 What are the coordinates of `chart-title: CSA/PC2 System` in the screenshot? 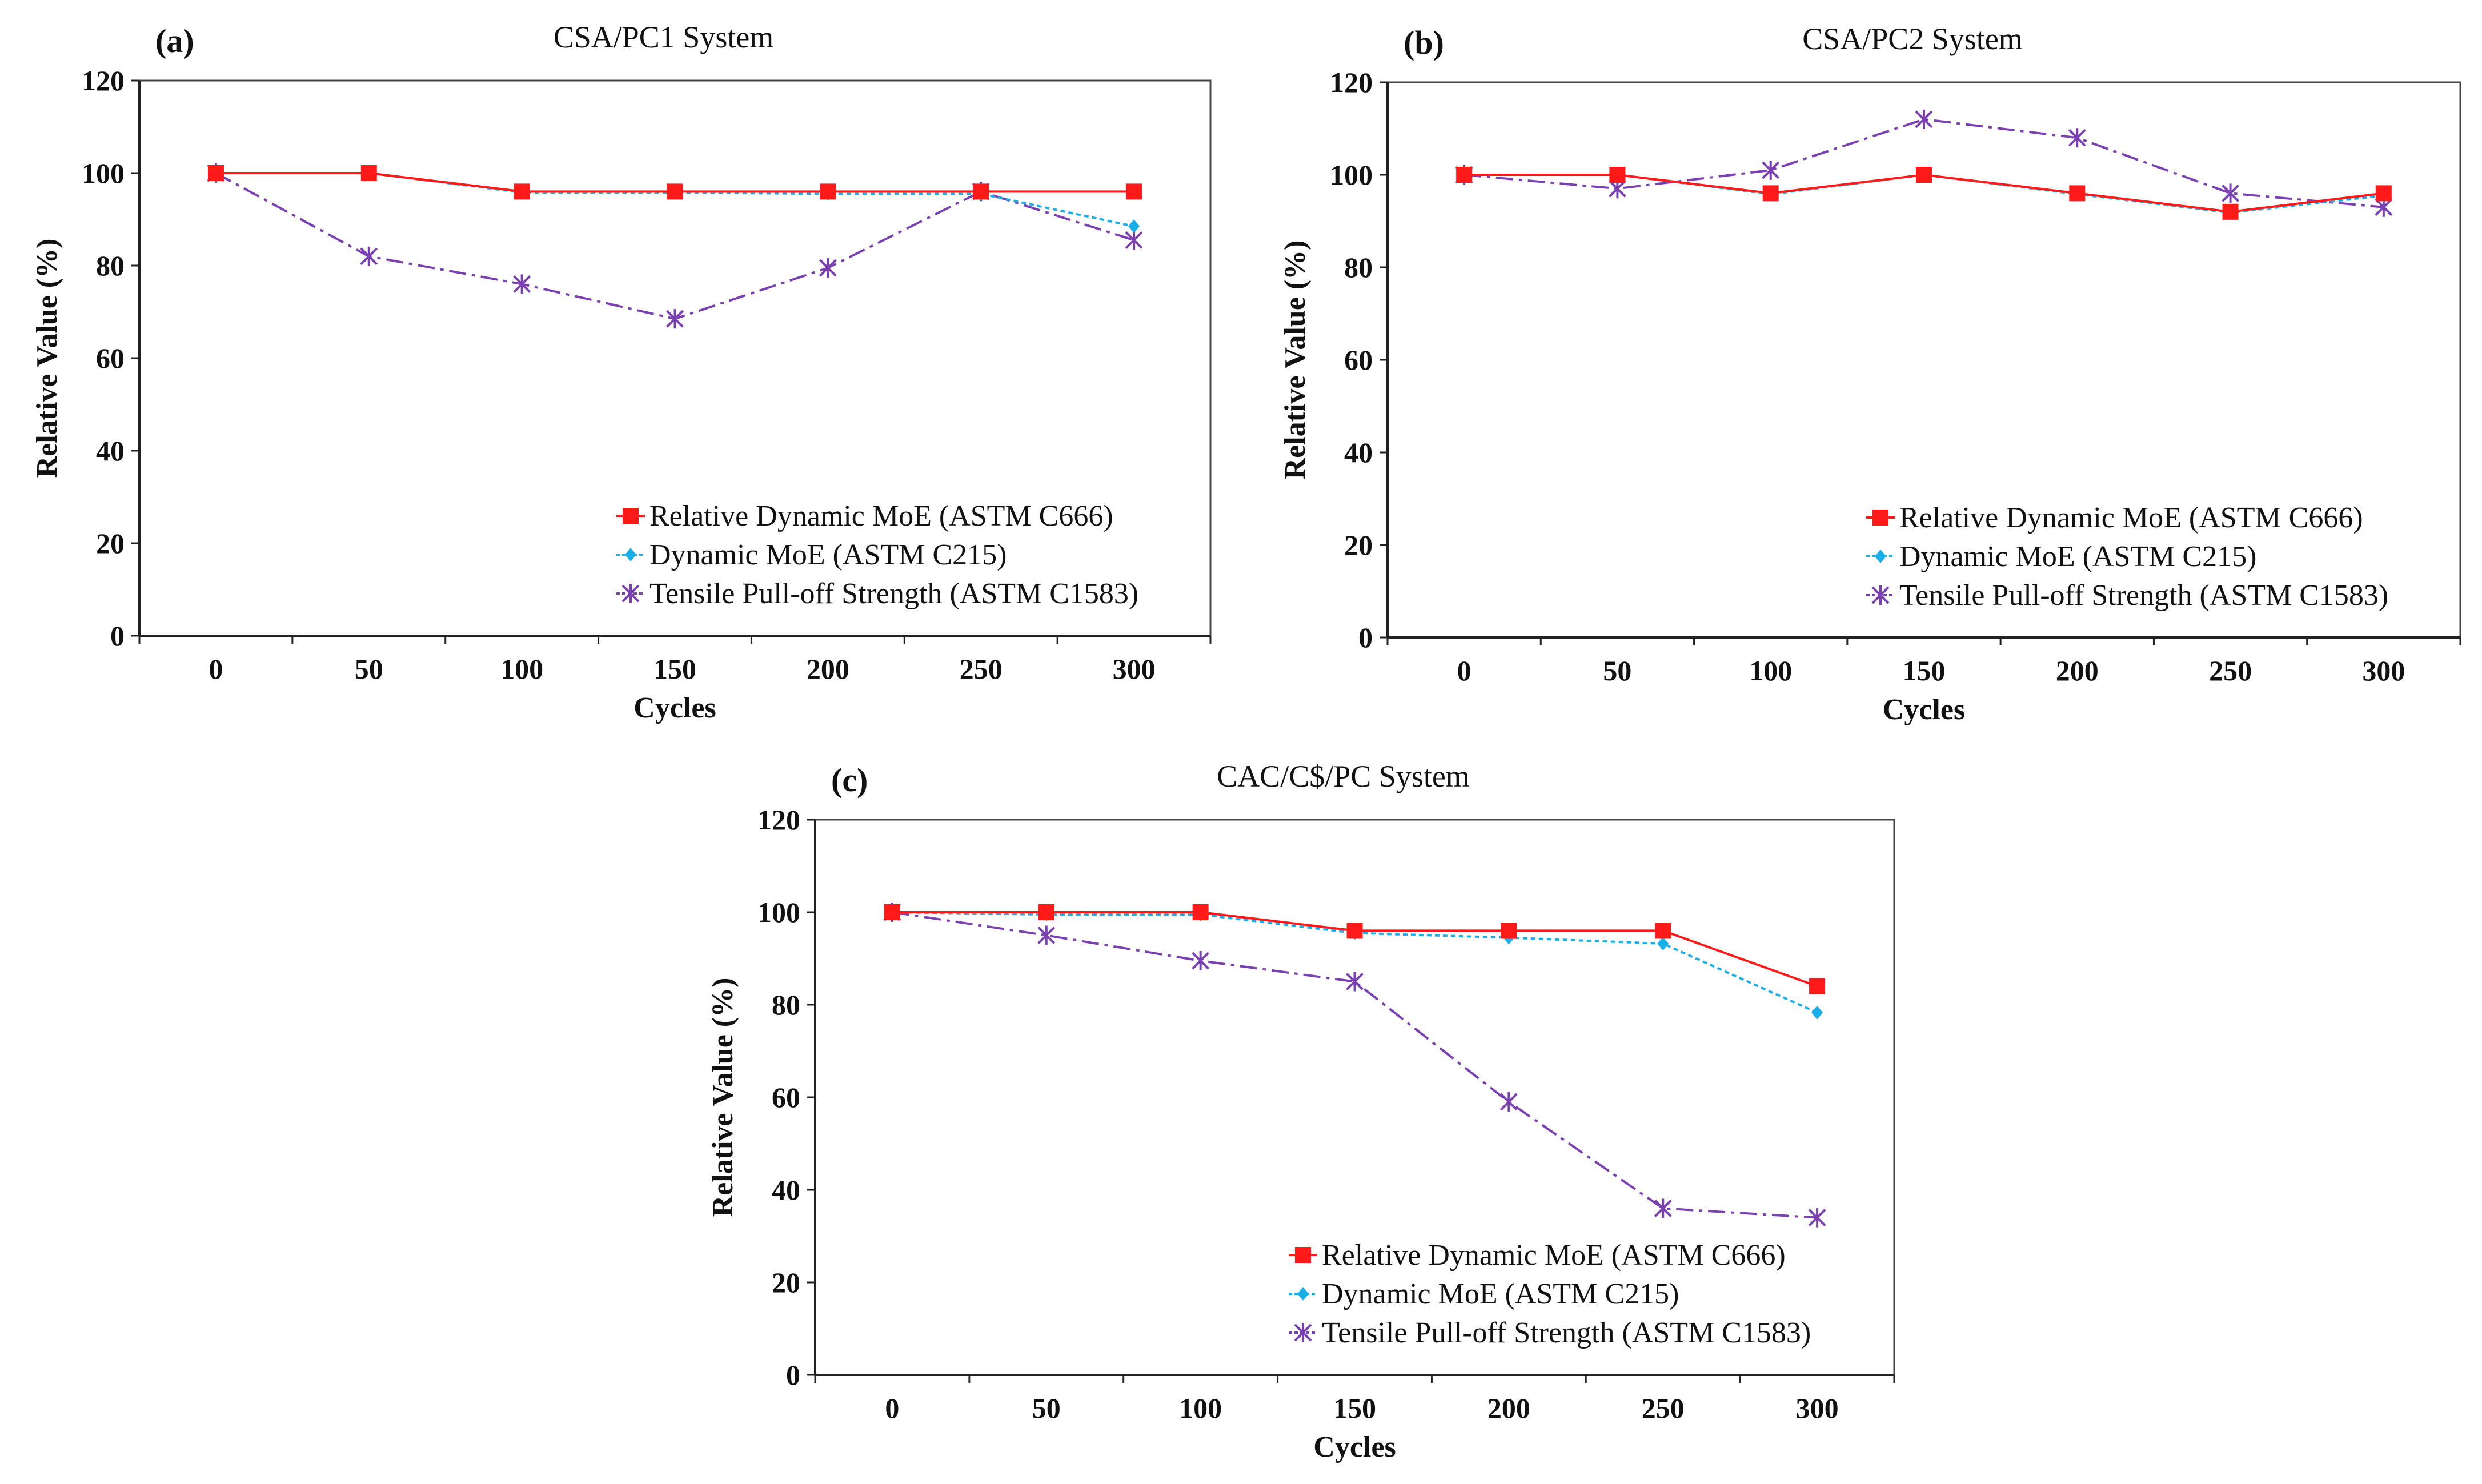 It's located at (1912, 39).